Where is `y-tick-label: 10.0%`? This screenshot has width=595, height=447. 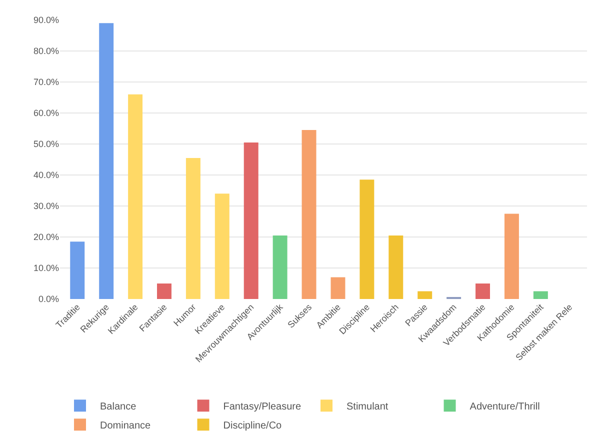 y-tick-label: 10.0% is located at coordinates (46, 268).